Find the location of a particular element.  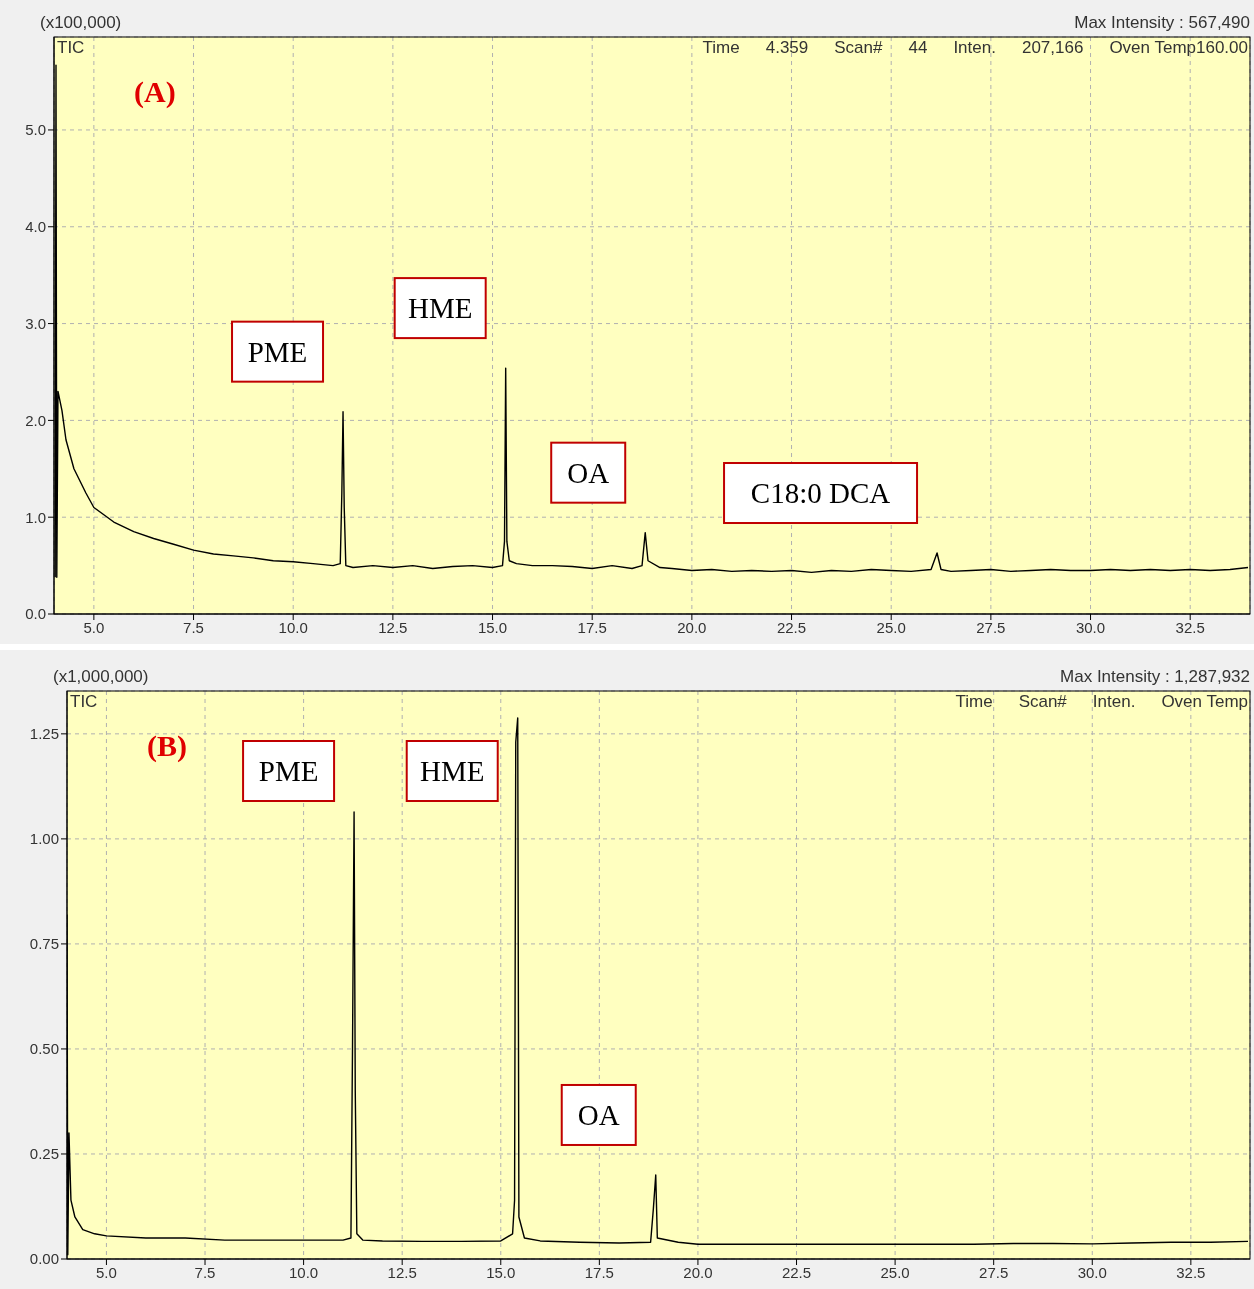

y-tick-label: 1.0 is located at coordinates (35, 517).